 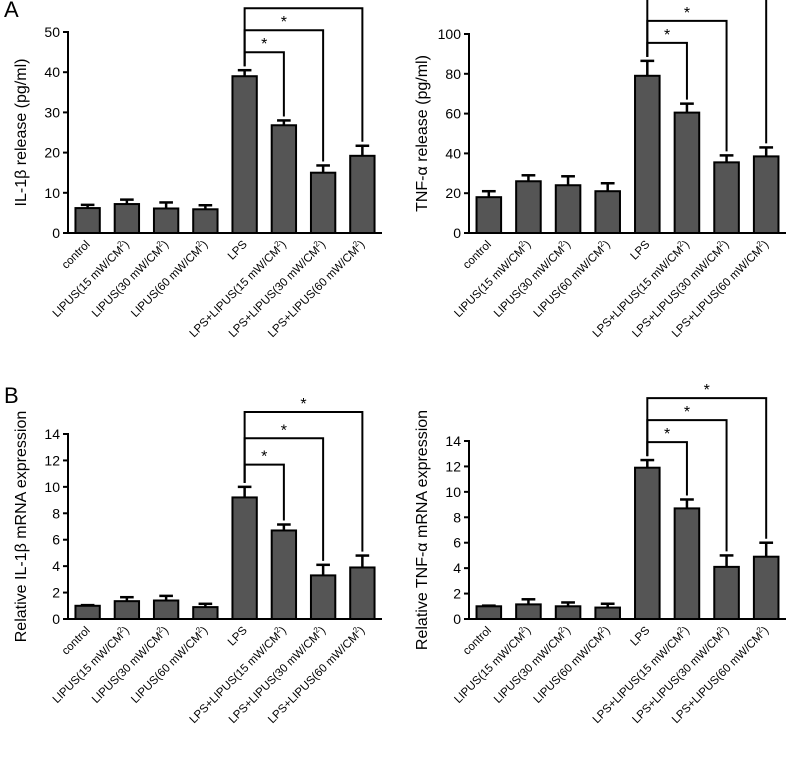 I want to click on y-axis-label: Relative IL-1β mRNA expression, so click(x=21, y=527).